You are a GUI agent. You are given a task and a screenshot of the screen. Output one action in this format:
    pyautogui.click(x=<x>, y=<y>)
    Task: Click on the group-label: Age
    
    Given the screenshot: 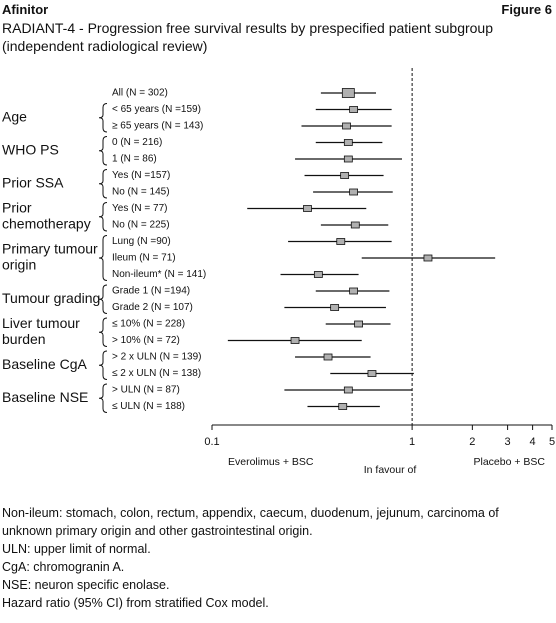 What is the action you would take?
    pyautogui.click(x=14, y=116)
    